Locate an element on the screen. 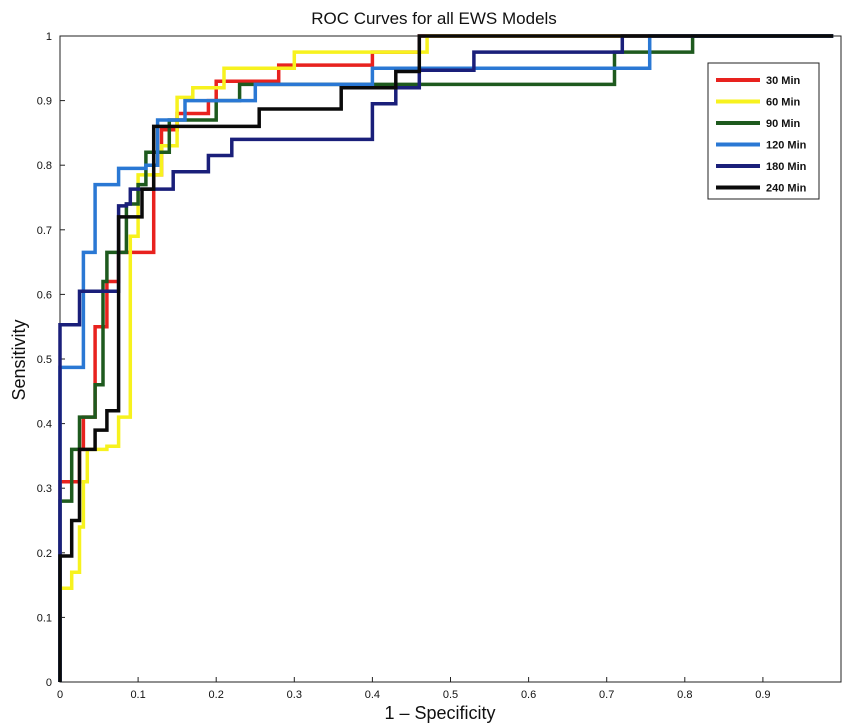 Image resolution: width=844 pixels, height=725 pixels. x-axis-label: 1 – Specificity is located at coordinates (439, 713).